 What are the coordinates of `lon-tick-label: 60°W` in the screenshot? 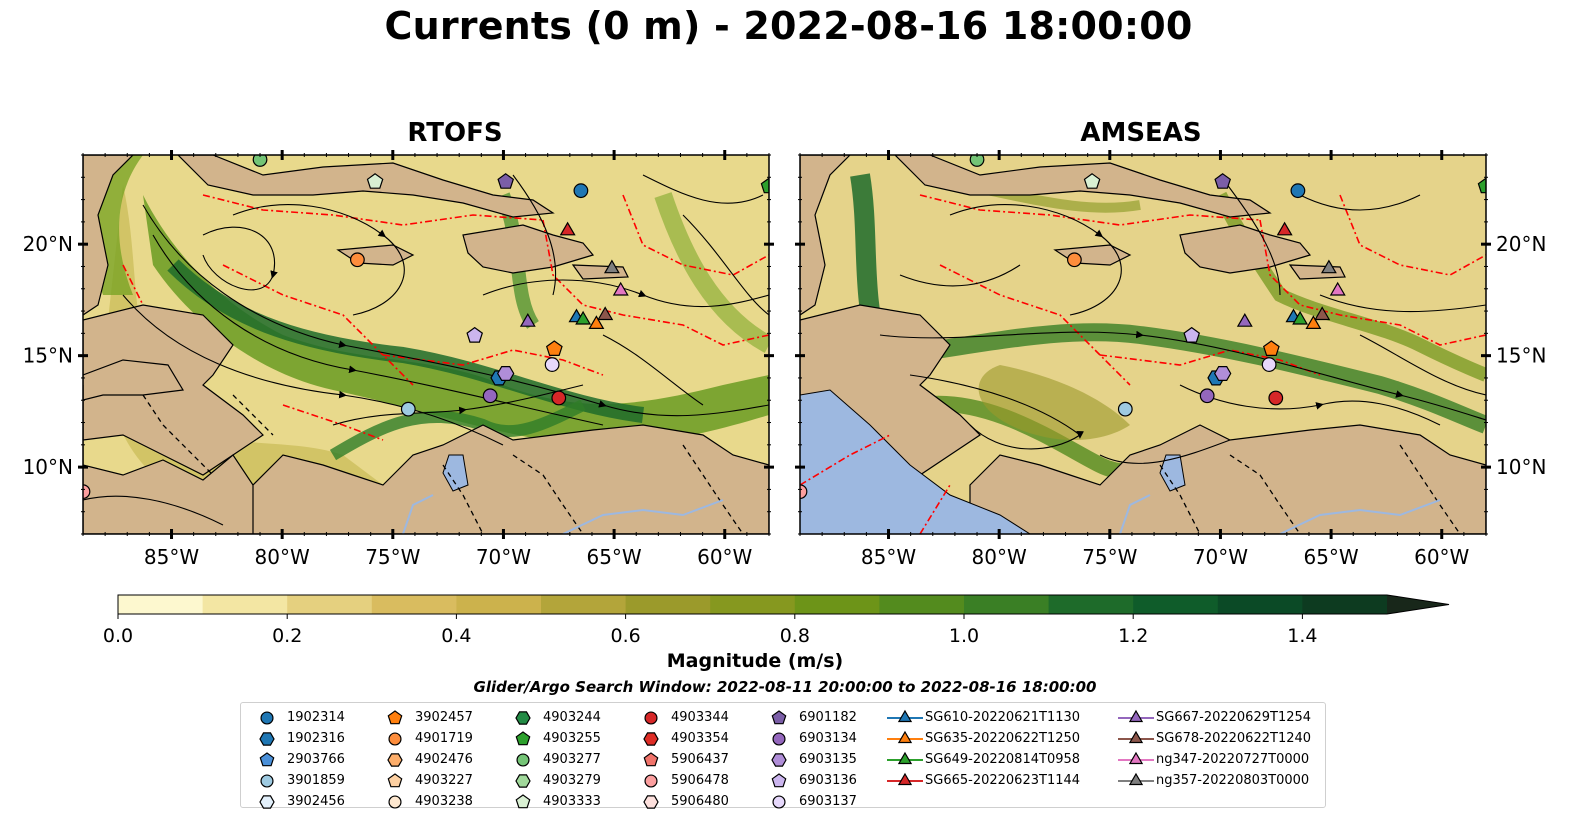 It's located at (1441, 557).